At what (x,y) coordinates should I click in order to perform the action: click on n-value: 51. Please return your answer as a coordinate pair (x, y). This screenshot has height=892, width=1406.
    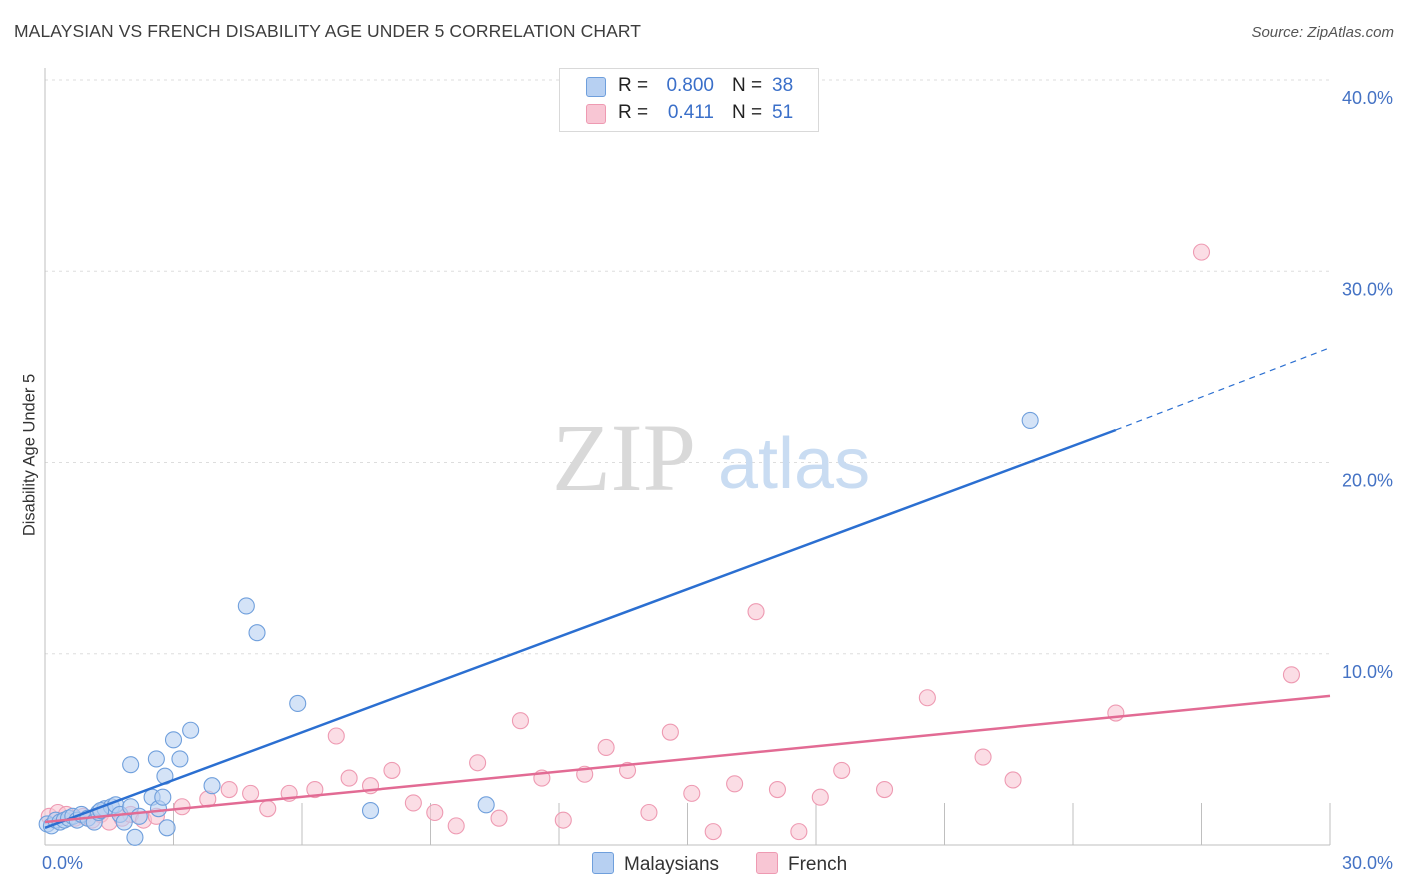
    Looking at the image, I should click on (783, 112).